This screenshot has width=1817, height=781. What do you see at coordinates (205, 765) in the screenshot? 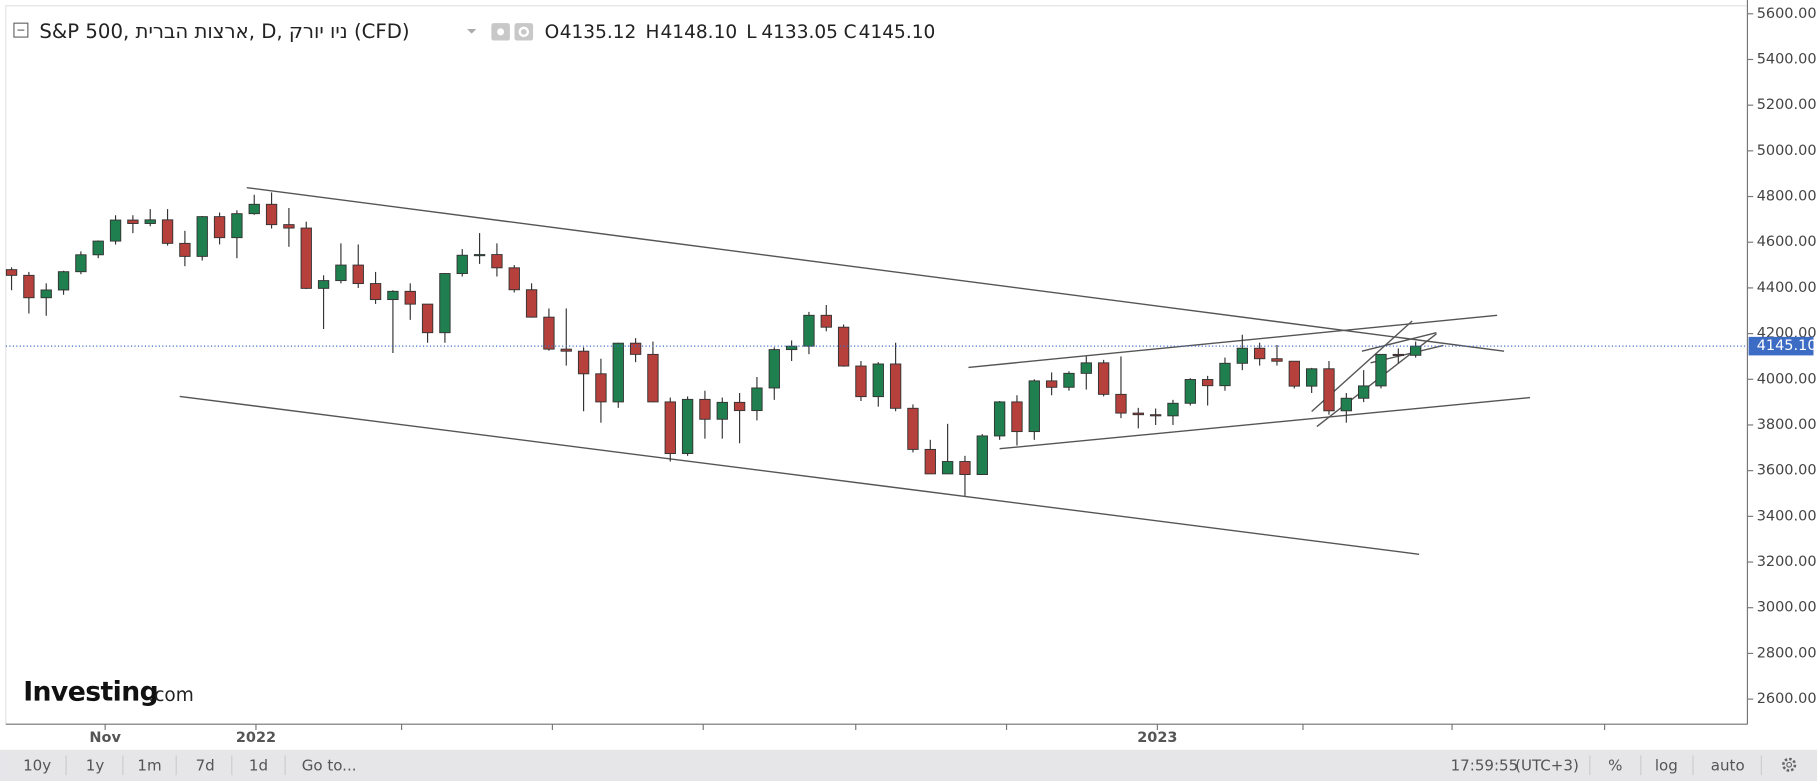
I see `range-button: 7d` at bounding box center [205, 765].